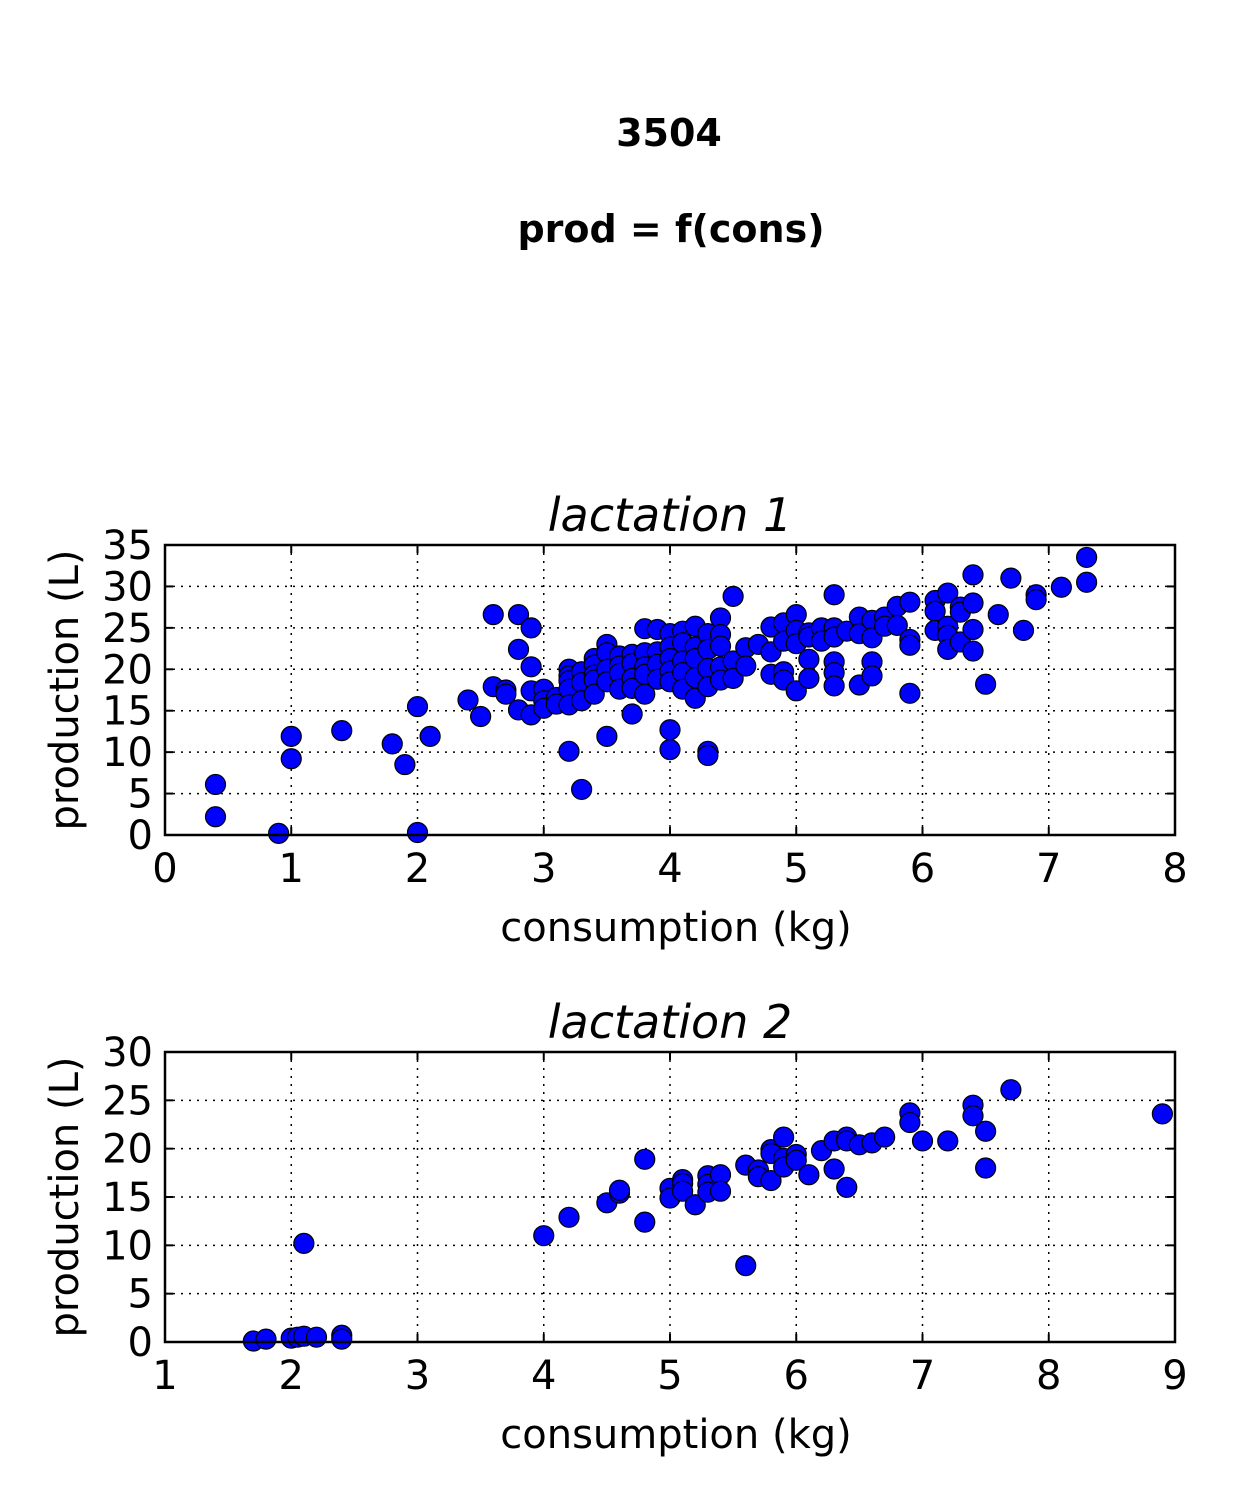  Describe the element at coordinates (670, 229) in the screenshot. I see `suptitle-formula: prod = f(cons)` at that location.